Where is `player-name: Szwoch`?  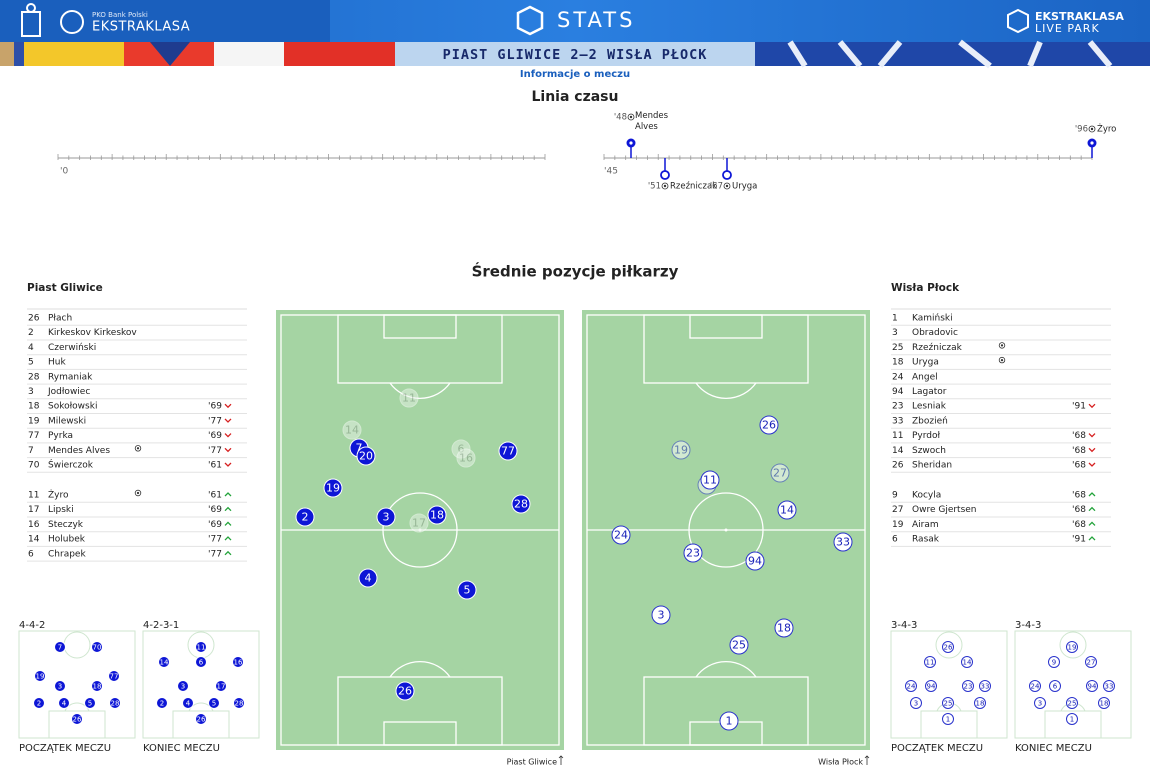
player-name: Szwoch is located at coordinates (929, 451).